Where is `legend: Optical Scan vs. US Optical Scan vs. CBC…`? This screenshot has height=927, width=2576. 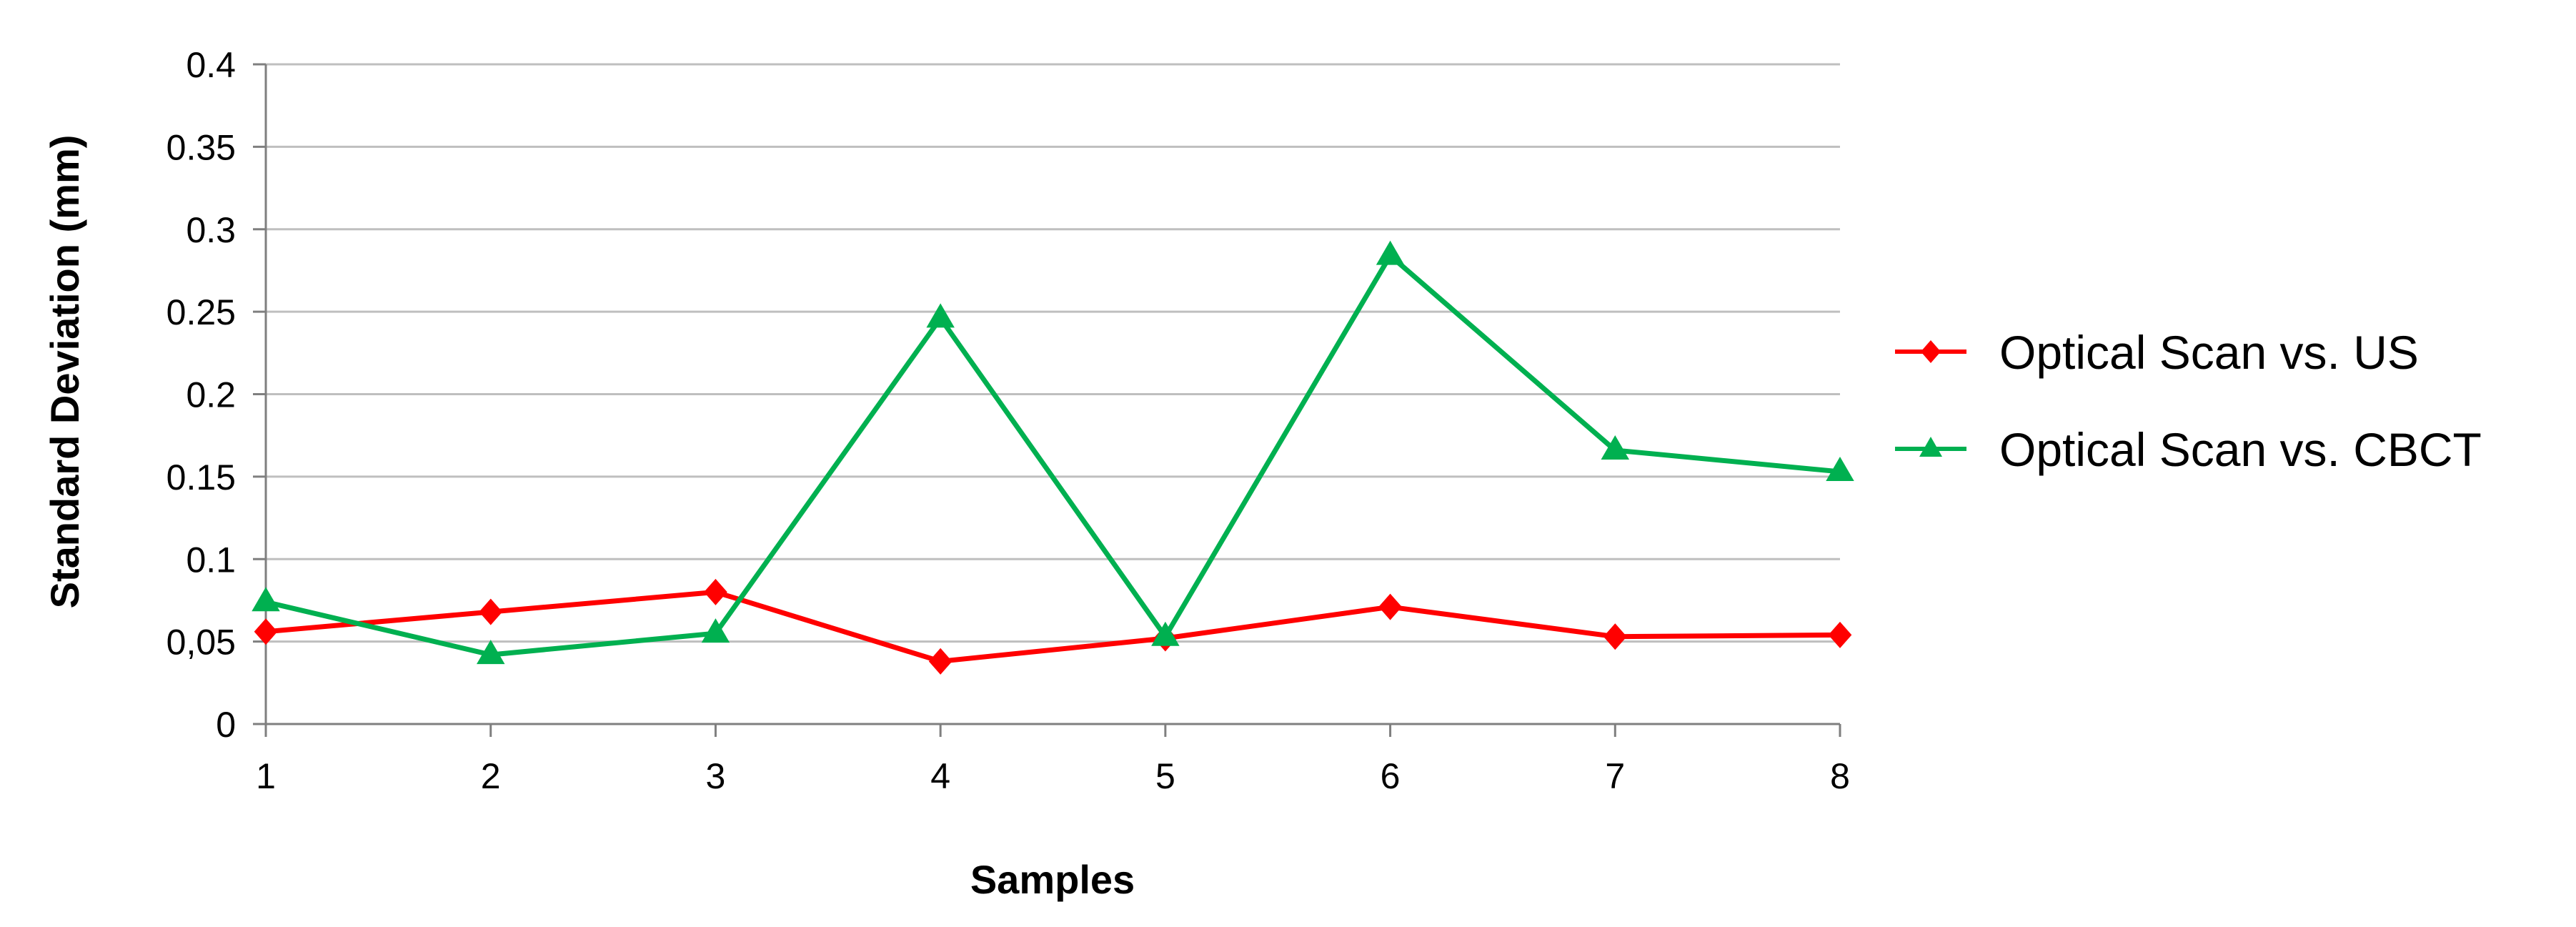 legend: Optical Scan vs. US Optical Scan vs. CBC… is located at coordinates (2188, 401).